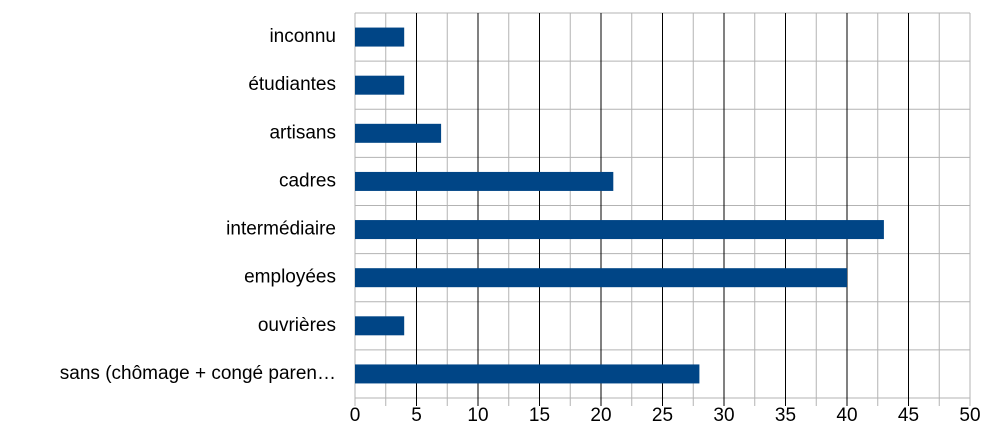  I want to click on x-tick-label: 40, so click(846, 415).